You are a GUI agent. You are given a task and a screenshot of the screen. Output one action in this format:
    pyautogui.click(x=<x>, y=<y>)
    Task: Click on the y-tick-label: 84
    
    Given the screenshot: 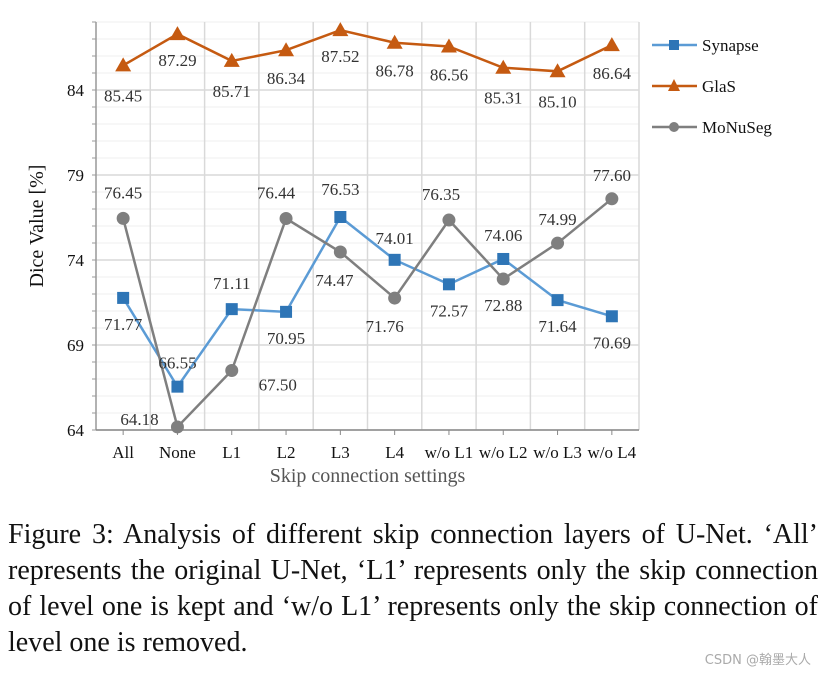 What is the action you would take?
    pyautogui.click(x=76, y=90)
    